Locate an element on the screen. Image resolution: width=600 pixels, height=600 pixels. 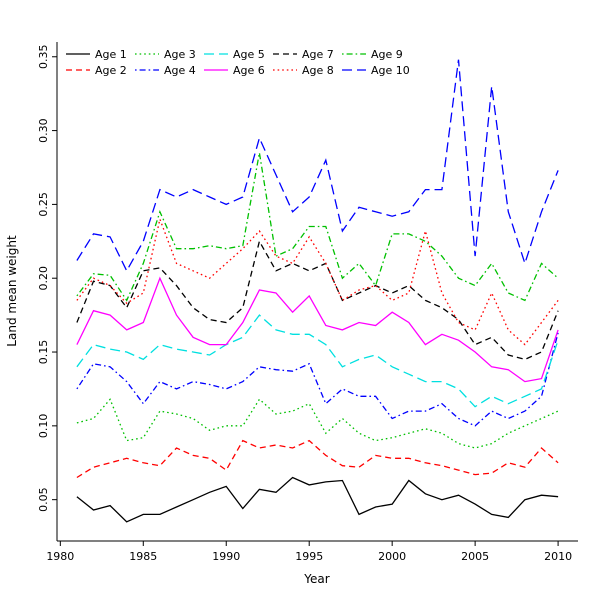
y-tick-label: 0.20 is located at coordinates (43, 278).